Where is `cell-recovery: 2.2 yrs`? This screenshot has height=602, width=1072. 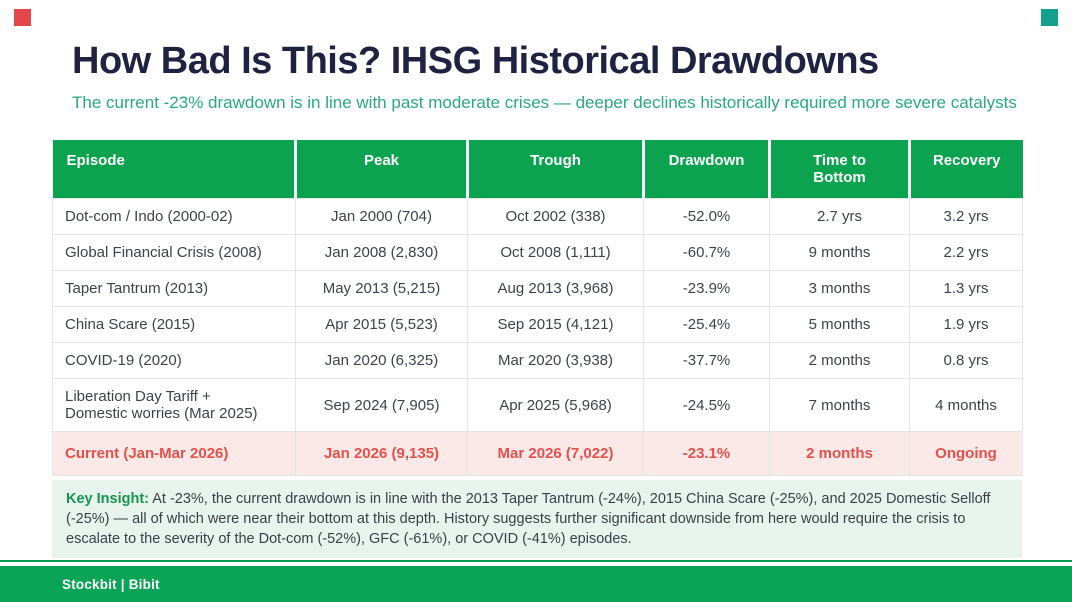
cell-recovery: 2.2 yrs is located at coordinates (966, 252).